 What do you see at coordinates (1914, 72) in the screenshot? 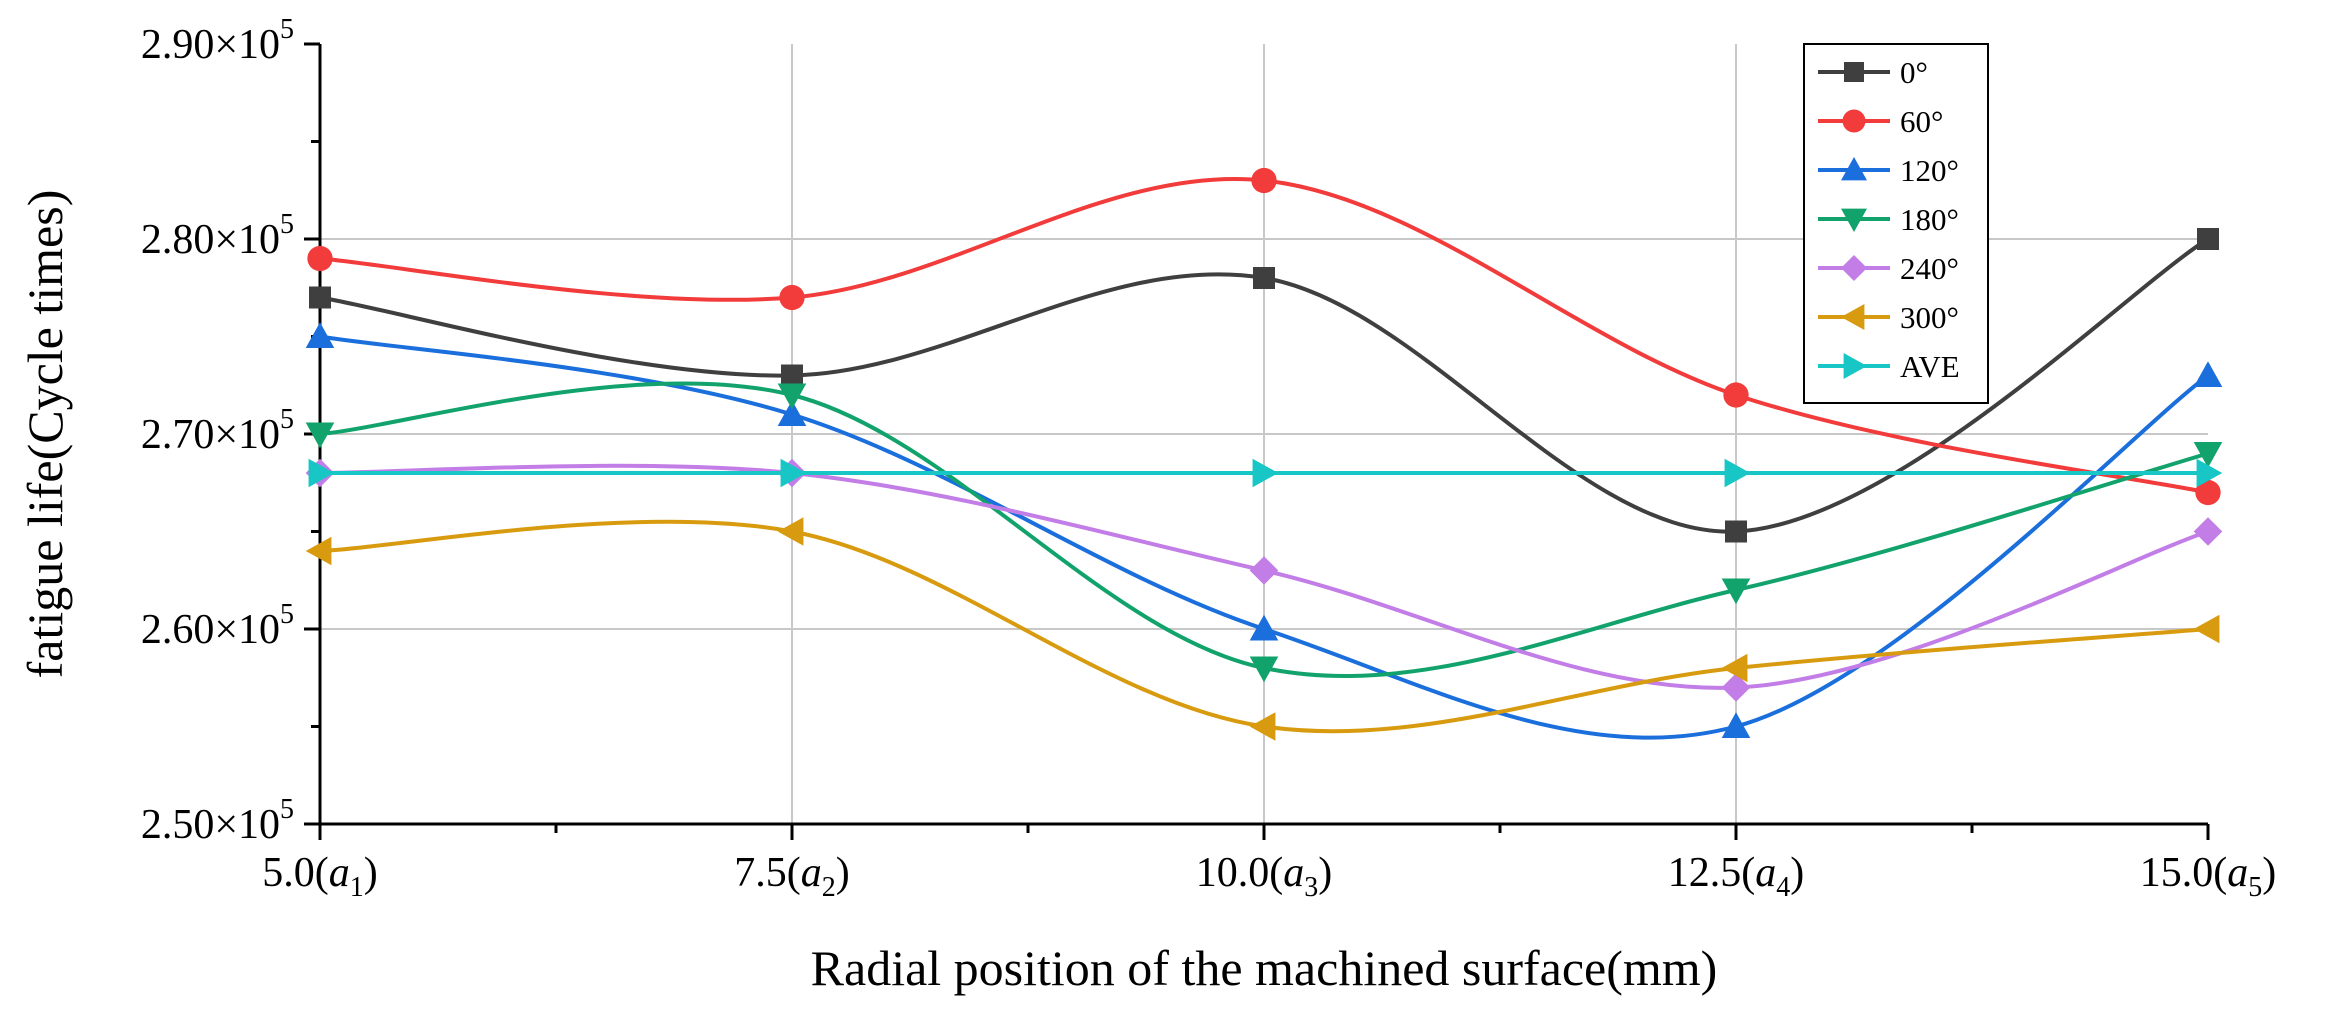
I see `legend-label: 0°` at bounding box center [1914, 72].